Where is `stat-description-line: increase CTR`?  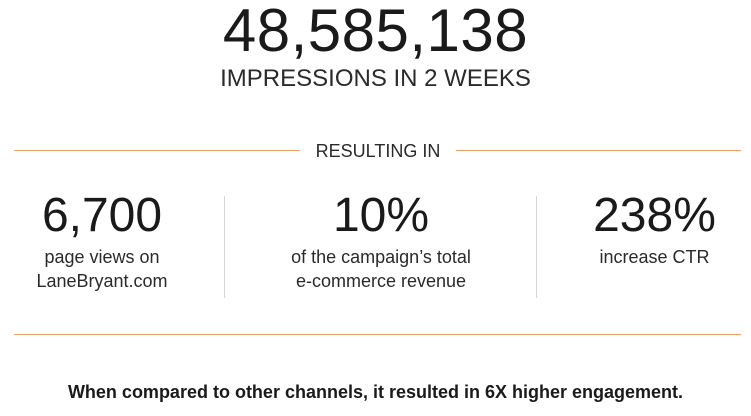 stat-description-line: increase CTR is located at coordinates (654, 257).